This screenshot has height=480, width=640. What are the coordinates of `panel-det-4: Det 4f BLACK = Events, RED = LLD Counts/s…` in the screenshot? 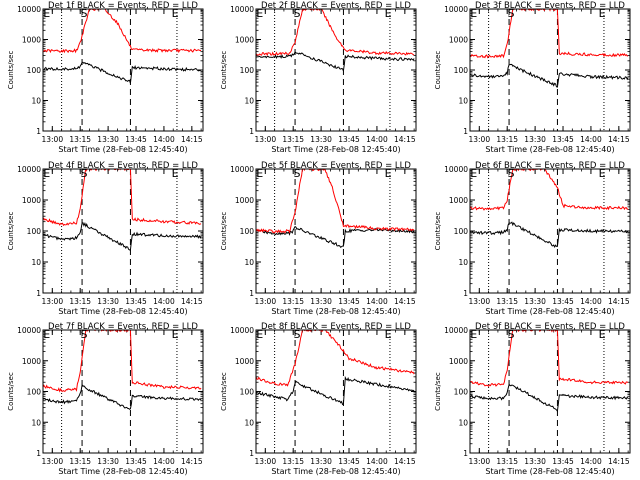 It's located at (105, 238).